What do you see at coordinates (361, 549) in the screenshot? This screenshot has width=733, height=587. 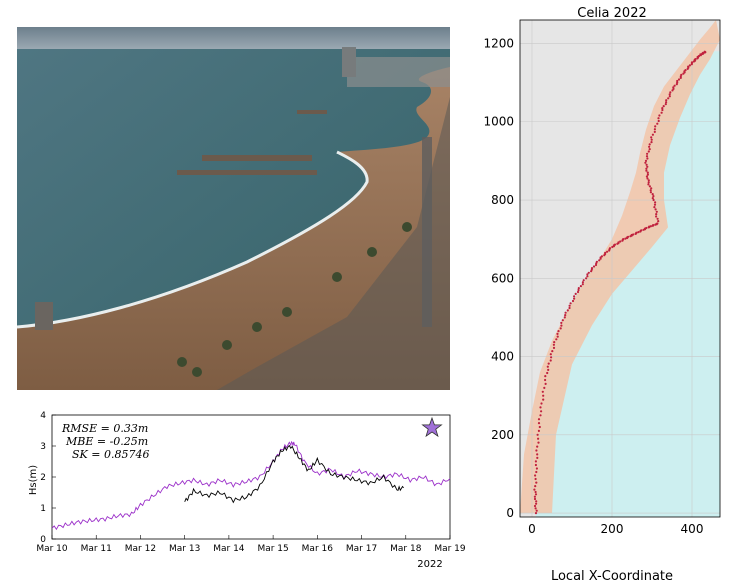 I see `ts-xtick-label: Mar 17` at bounding box center [361, 549].